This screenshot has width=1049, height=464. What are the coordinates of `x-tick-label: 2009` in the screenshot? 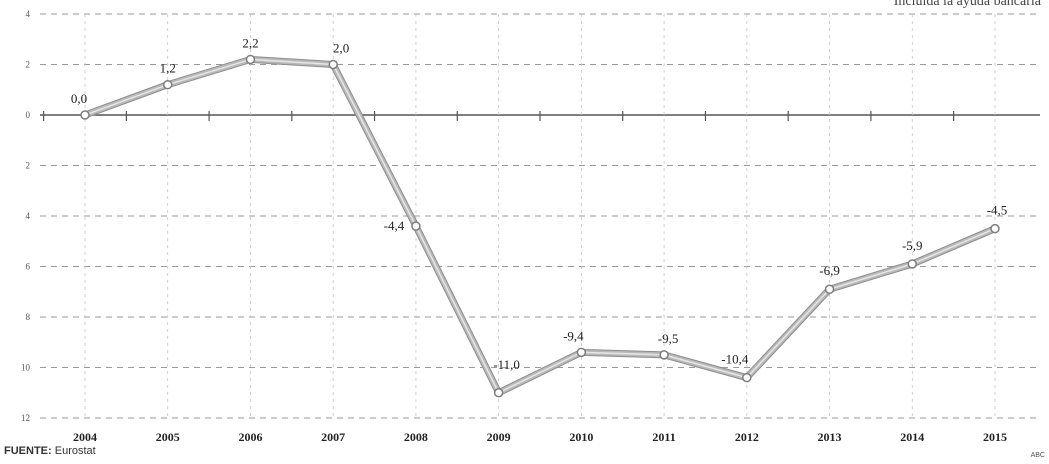 It's located at (499, 437).